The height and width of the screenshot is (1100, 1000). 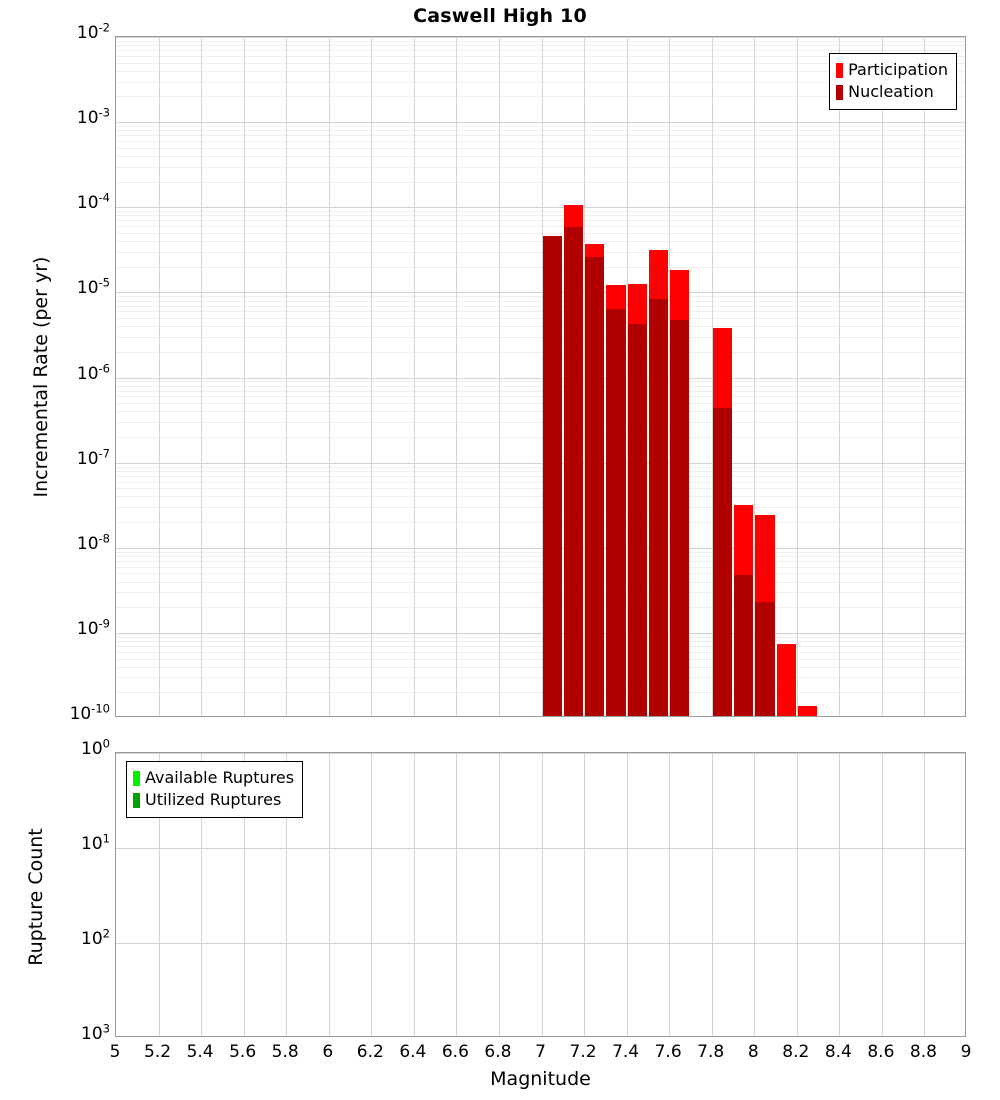 I want to click on x-tick-label: 9, so click(x=966, y=1052).